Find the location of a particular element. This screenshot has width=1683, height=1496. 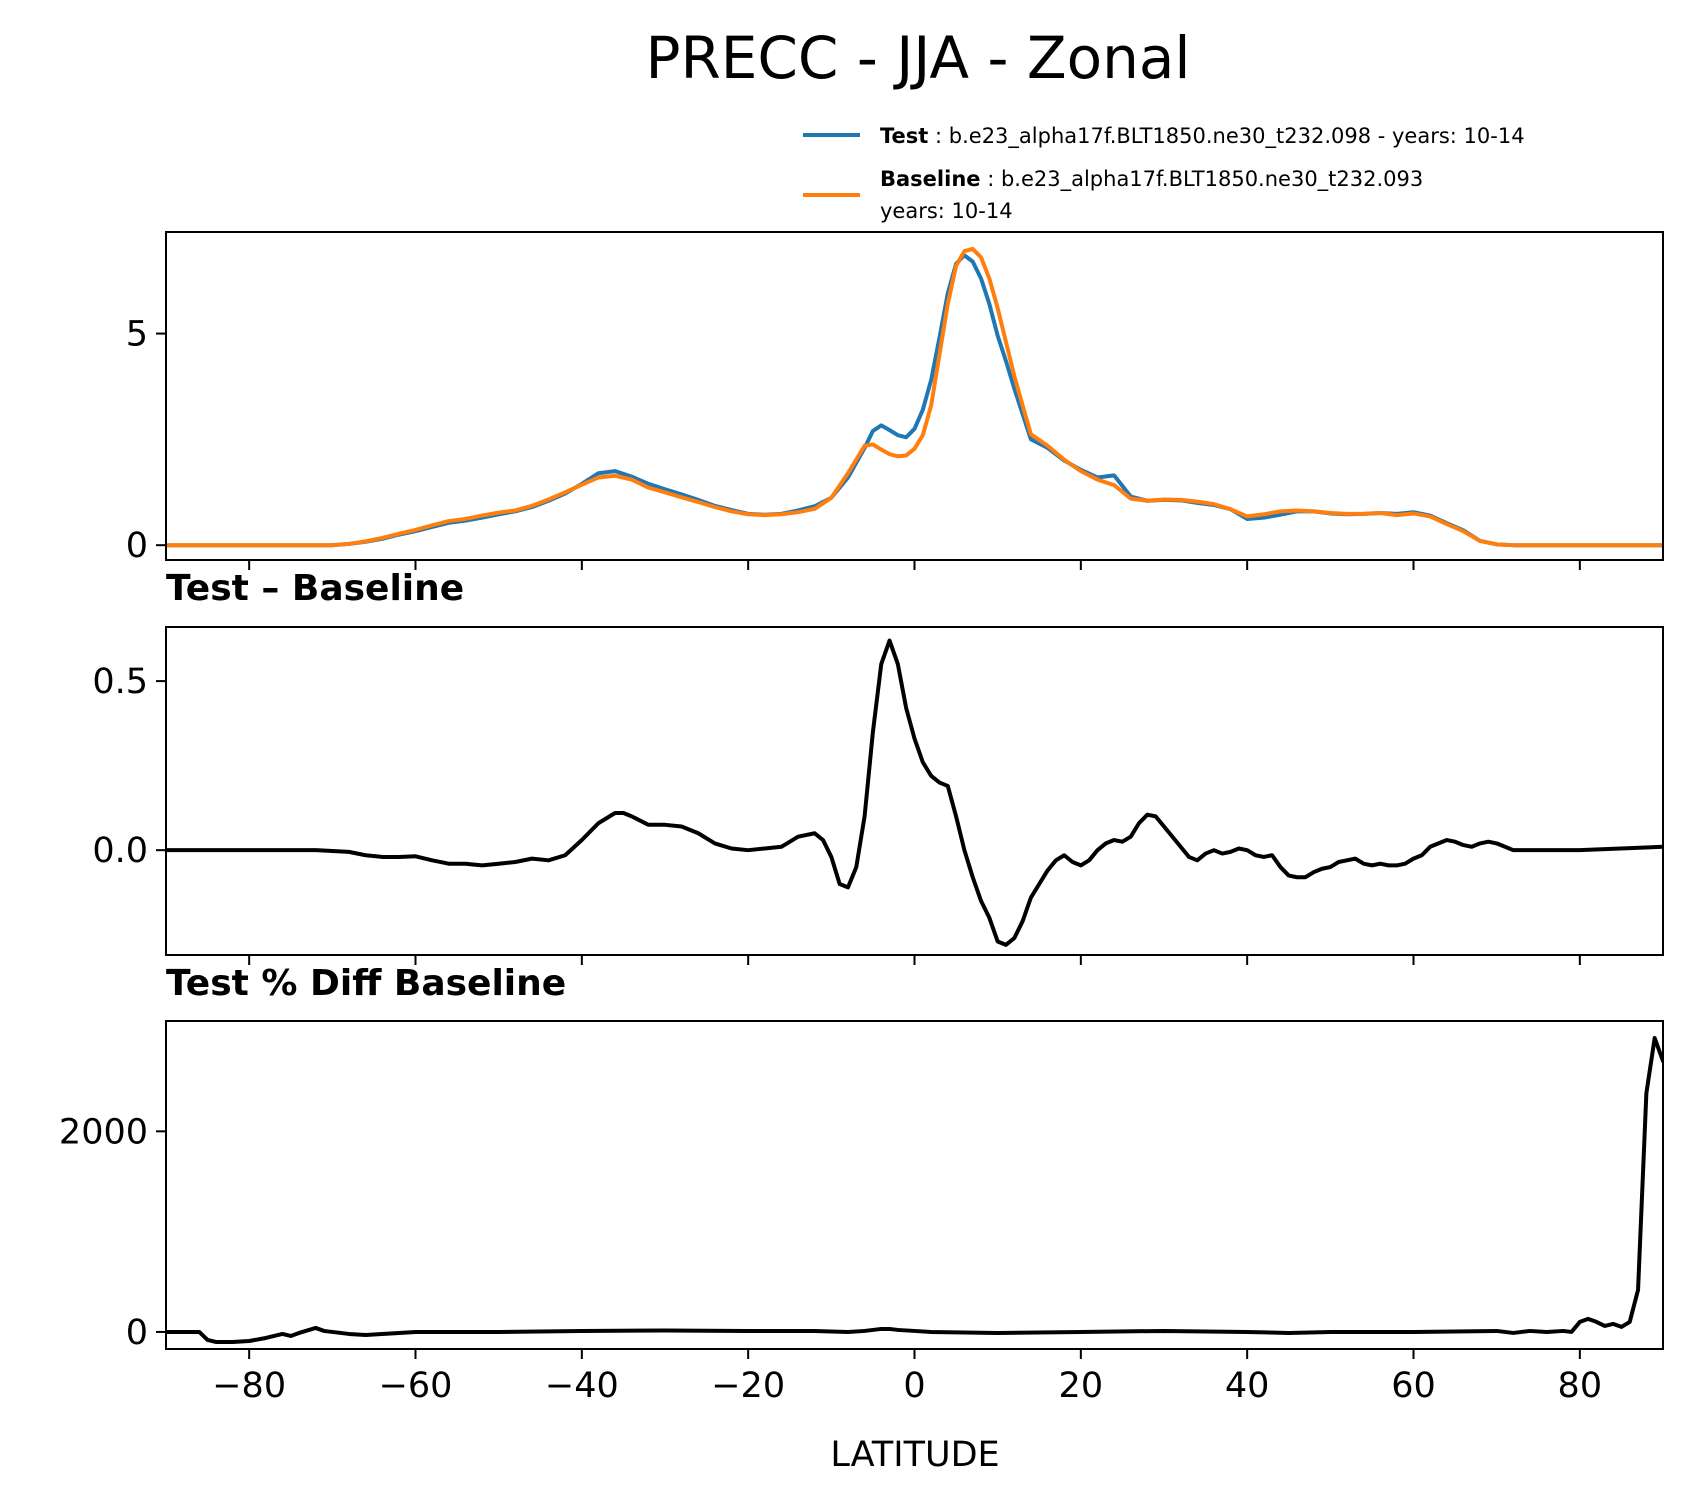

x-tick-label: −20 is located at coordinates (748, 1386).